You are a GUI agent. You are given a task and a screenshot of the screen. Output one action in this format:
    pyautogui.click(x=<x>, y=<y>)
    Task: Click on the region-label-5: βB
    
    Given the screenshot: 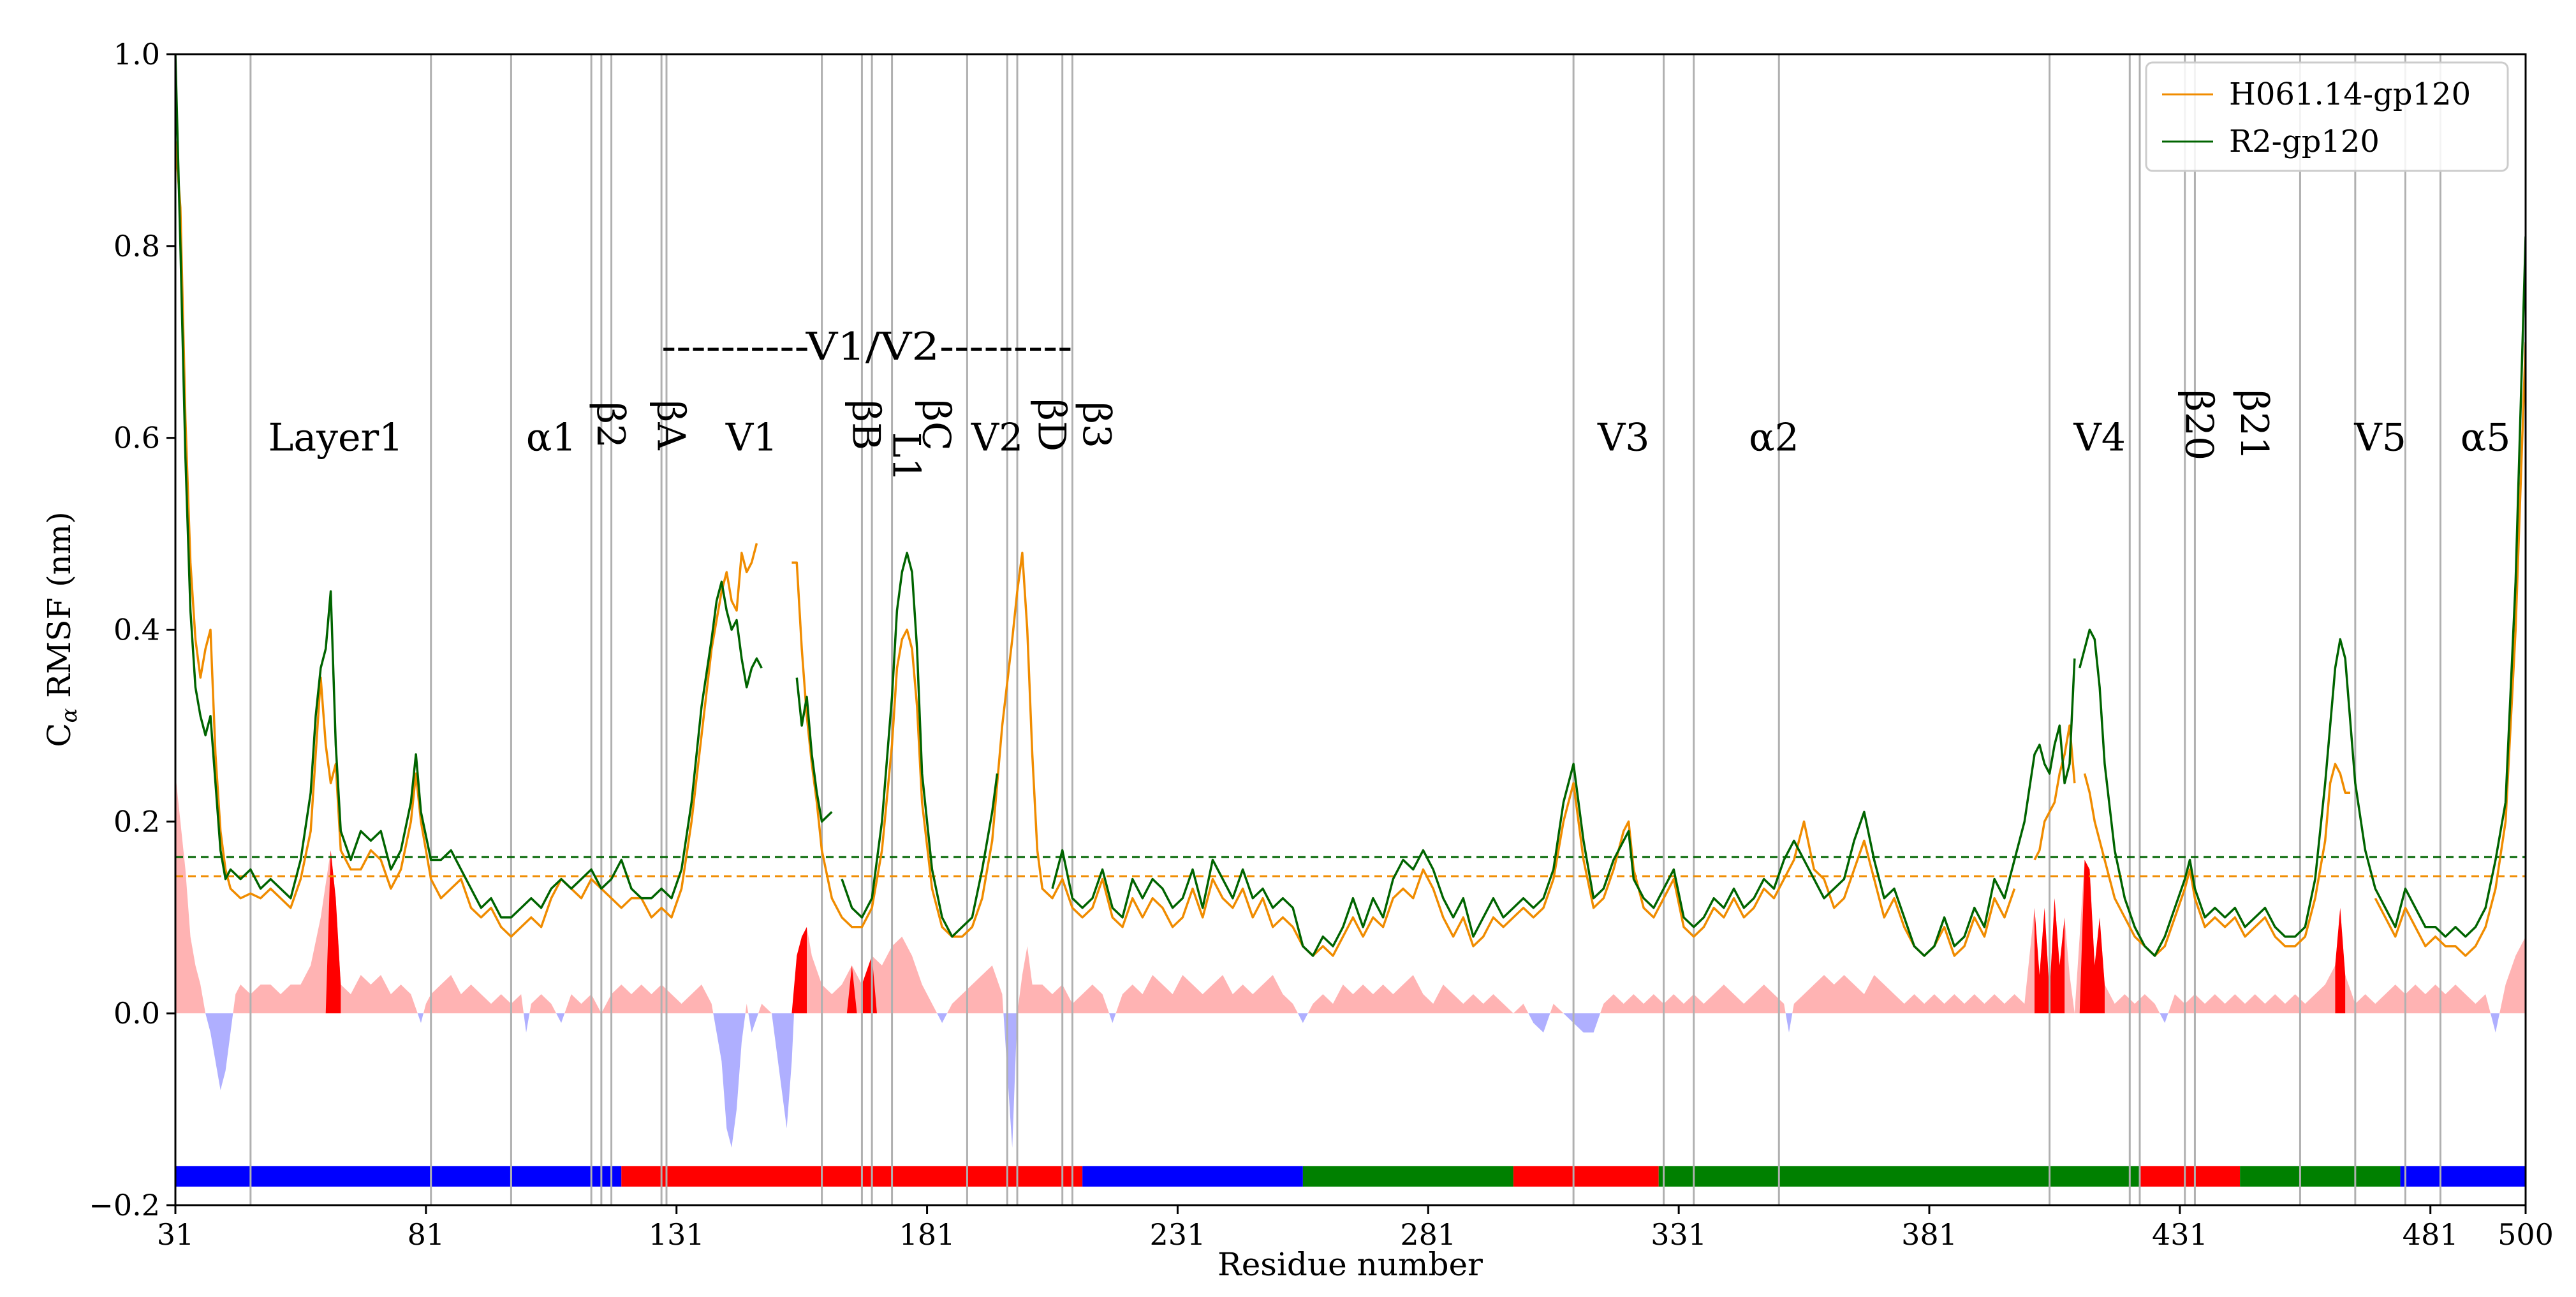 What is the action you would take?
    pyautogui.click(x=866, y=425)
    